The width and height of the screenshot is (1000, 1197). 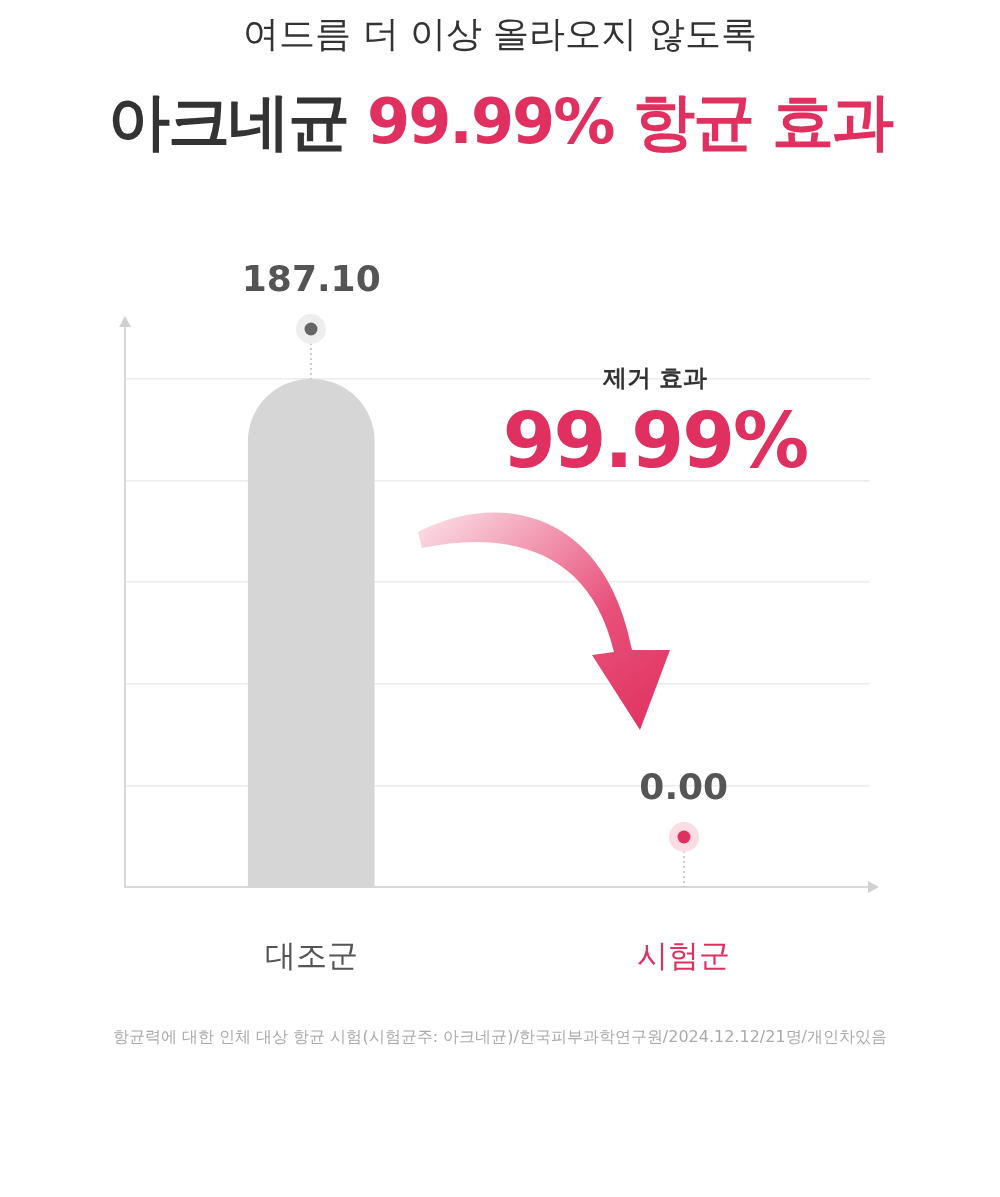 What do you see at coordinates (655, 440) in the screenshot?
I see `annotation: 99.99%` at bounding box center [655, 440].